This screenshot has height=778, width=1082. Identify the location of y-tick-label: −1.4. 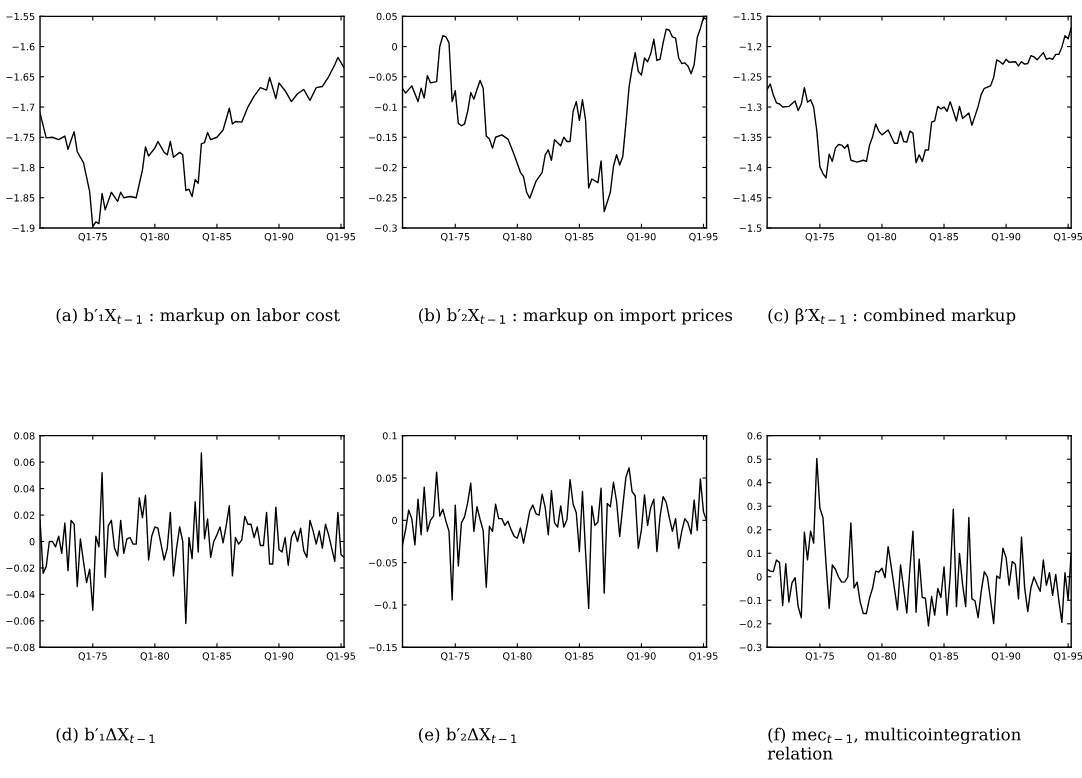
(750, 168).